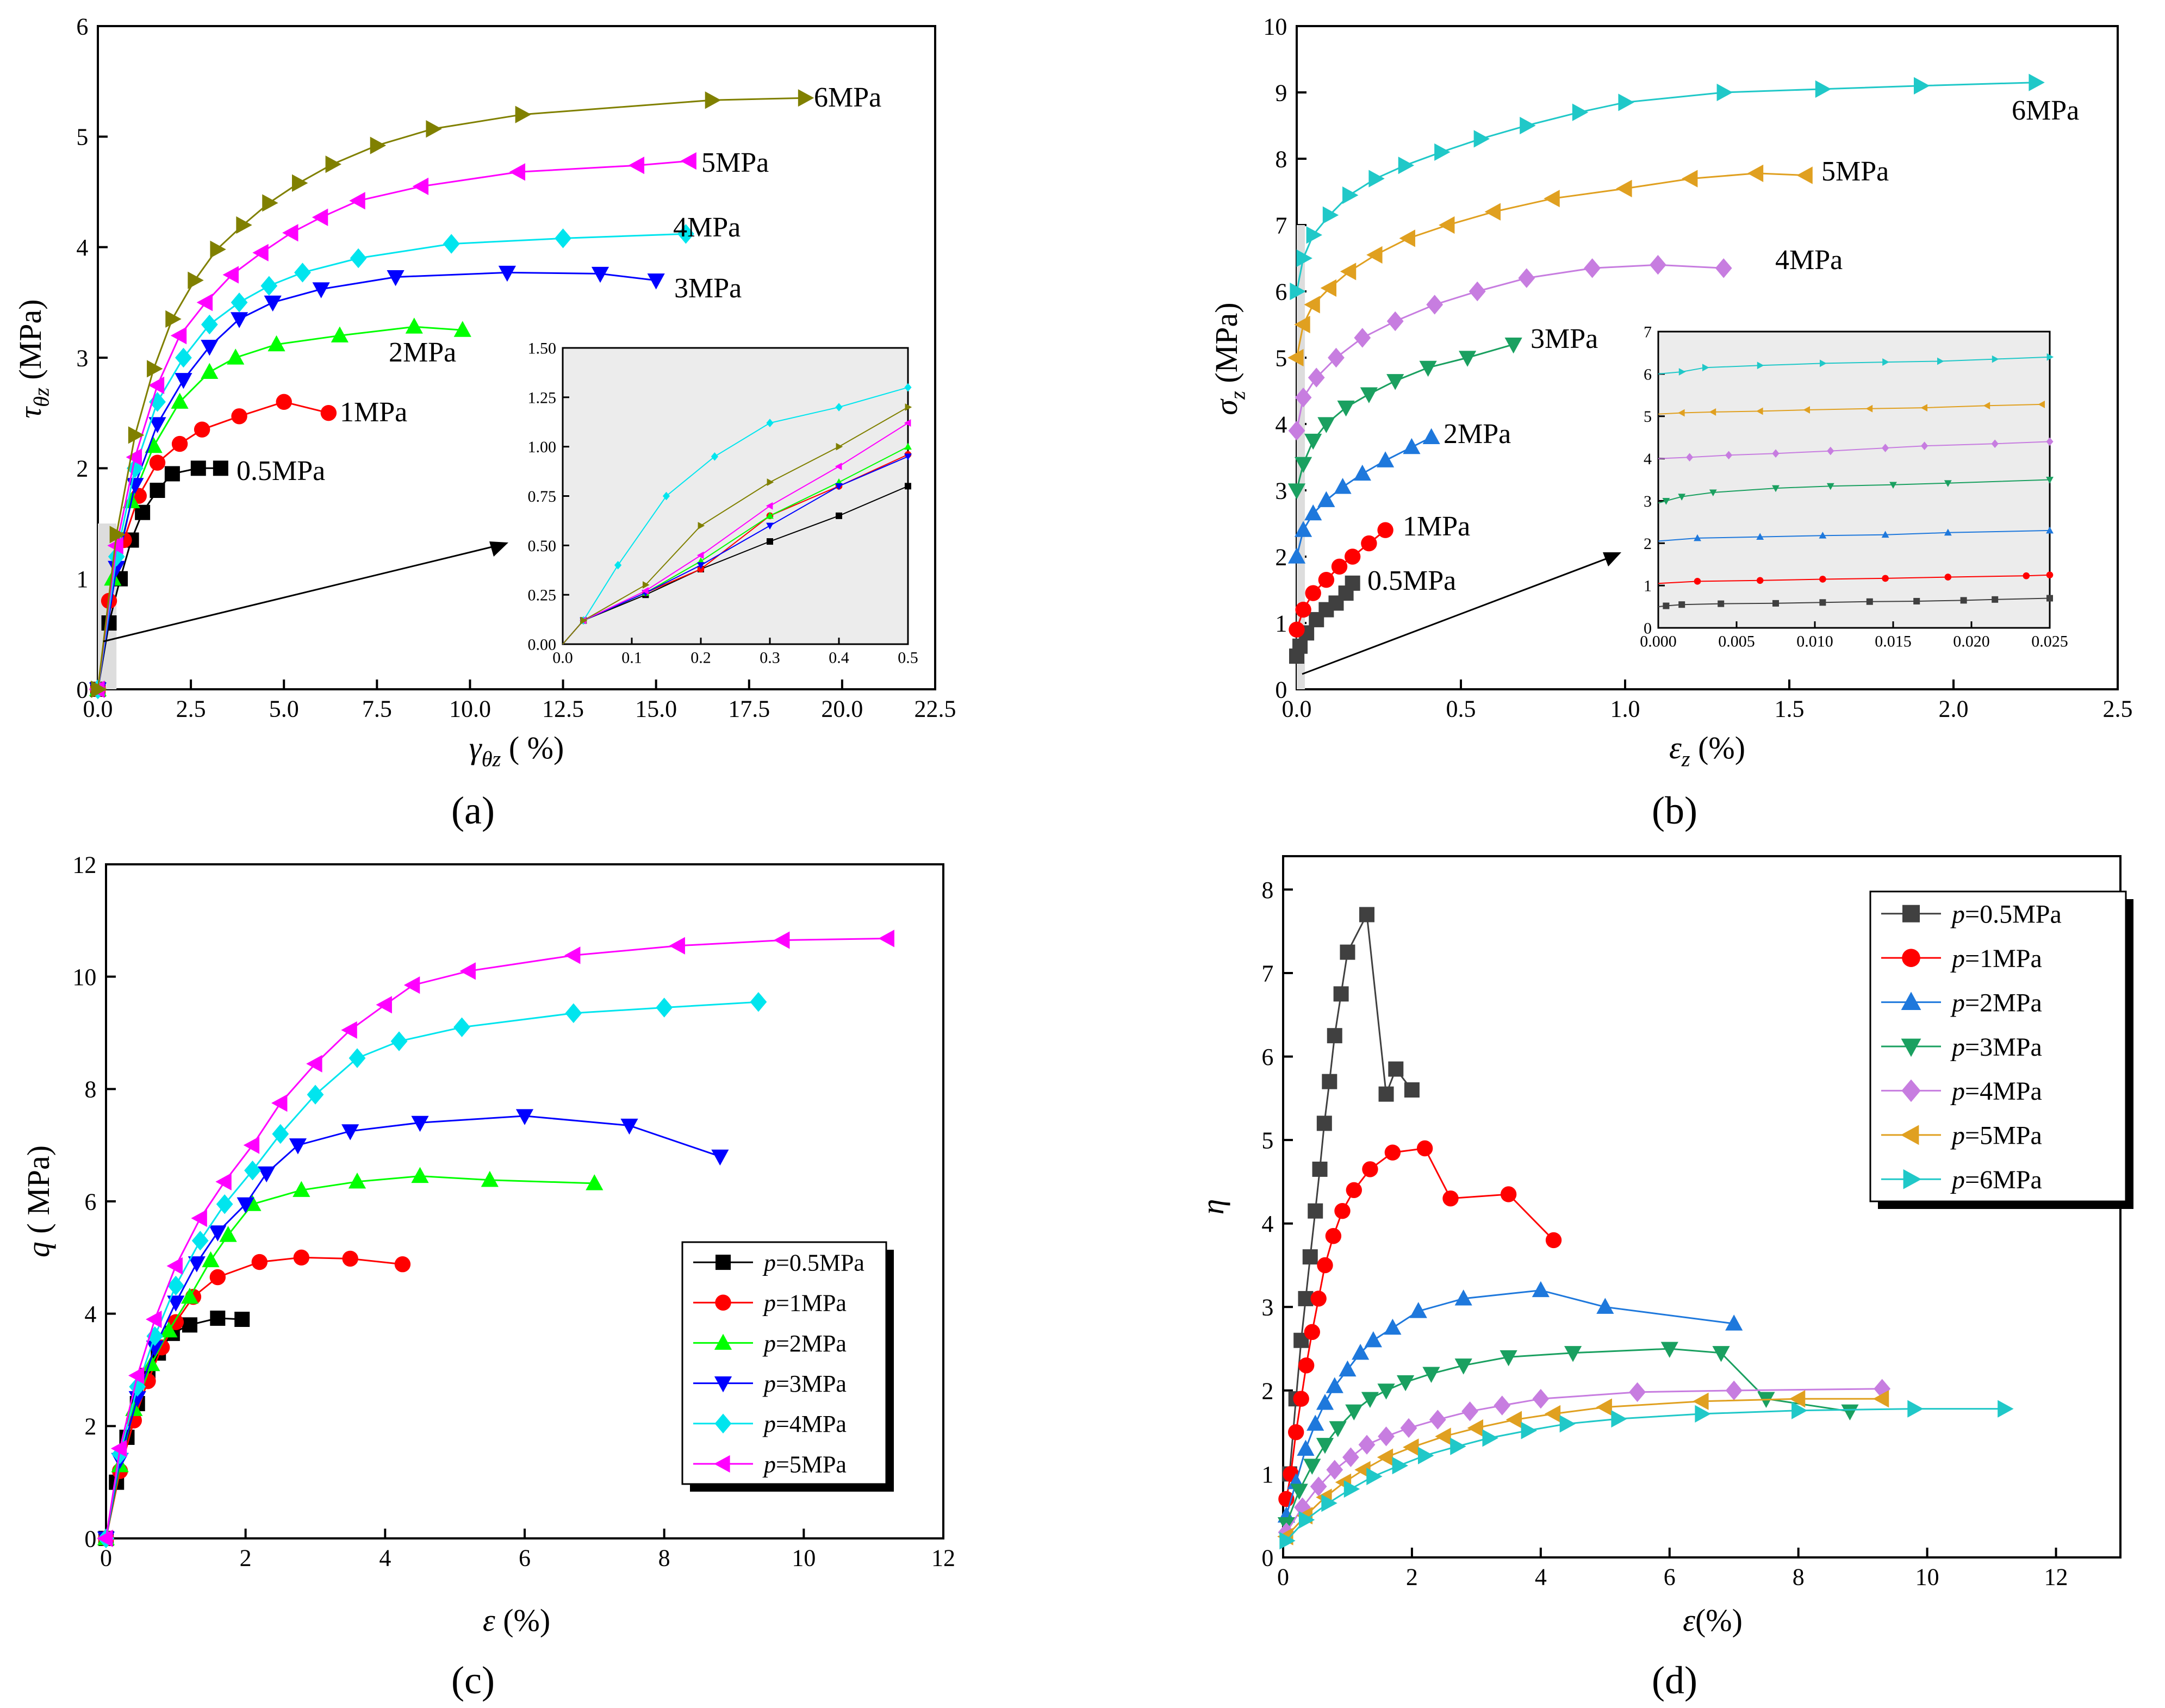  What do you see at coordinates (1996, 1047) in the screenshot?
I see `d-legend-label: p=3MPa` at bounding box center [1996, 1047].